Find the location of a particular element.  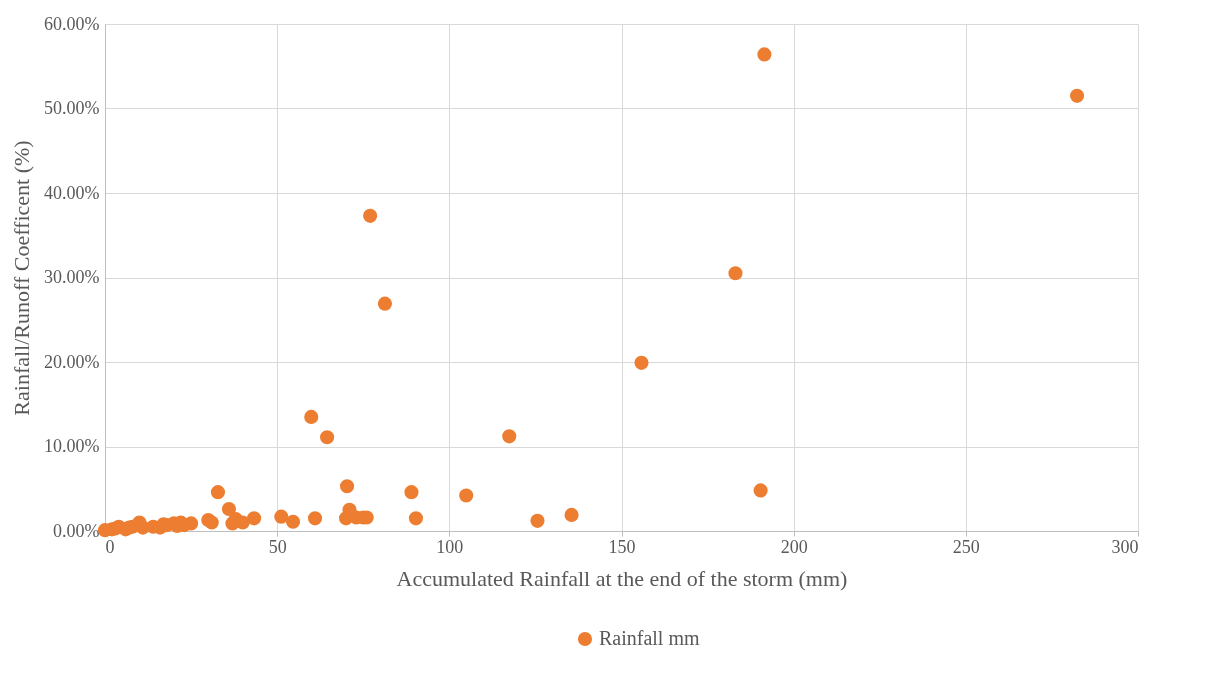

x-tick-label: 100 is located at coordinates (450, 546).